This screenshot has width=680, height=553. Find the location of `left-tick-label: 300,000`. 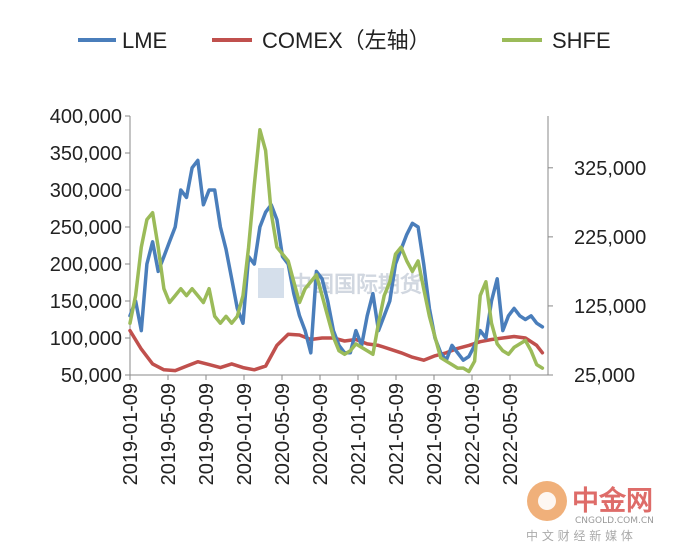

left-tick-label: 300,000 is located at coordinates (86, 191).